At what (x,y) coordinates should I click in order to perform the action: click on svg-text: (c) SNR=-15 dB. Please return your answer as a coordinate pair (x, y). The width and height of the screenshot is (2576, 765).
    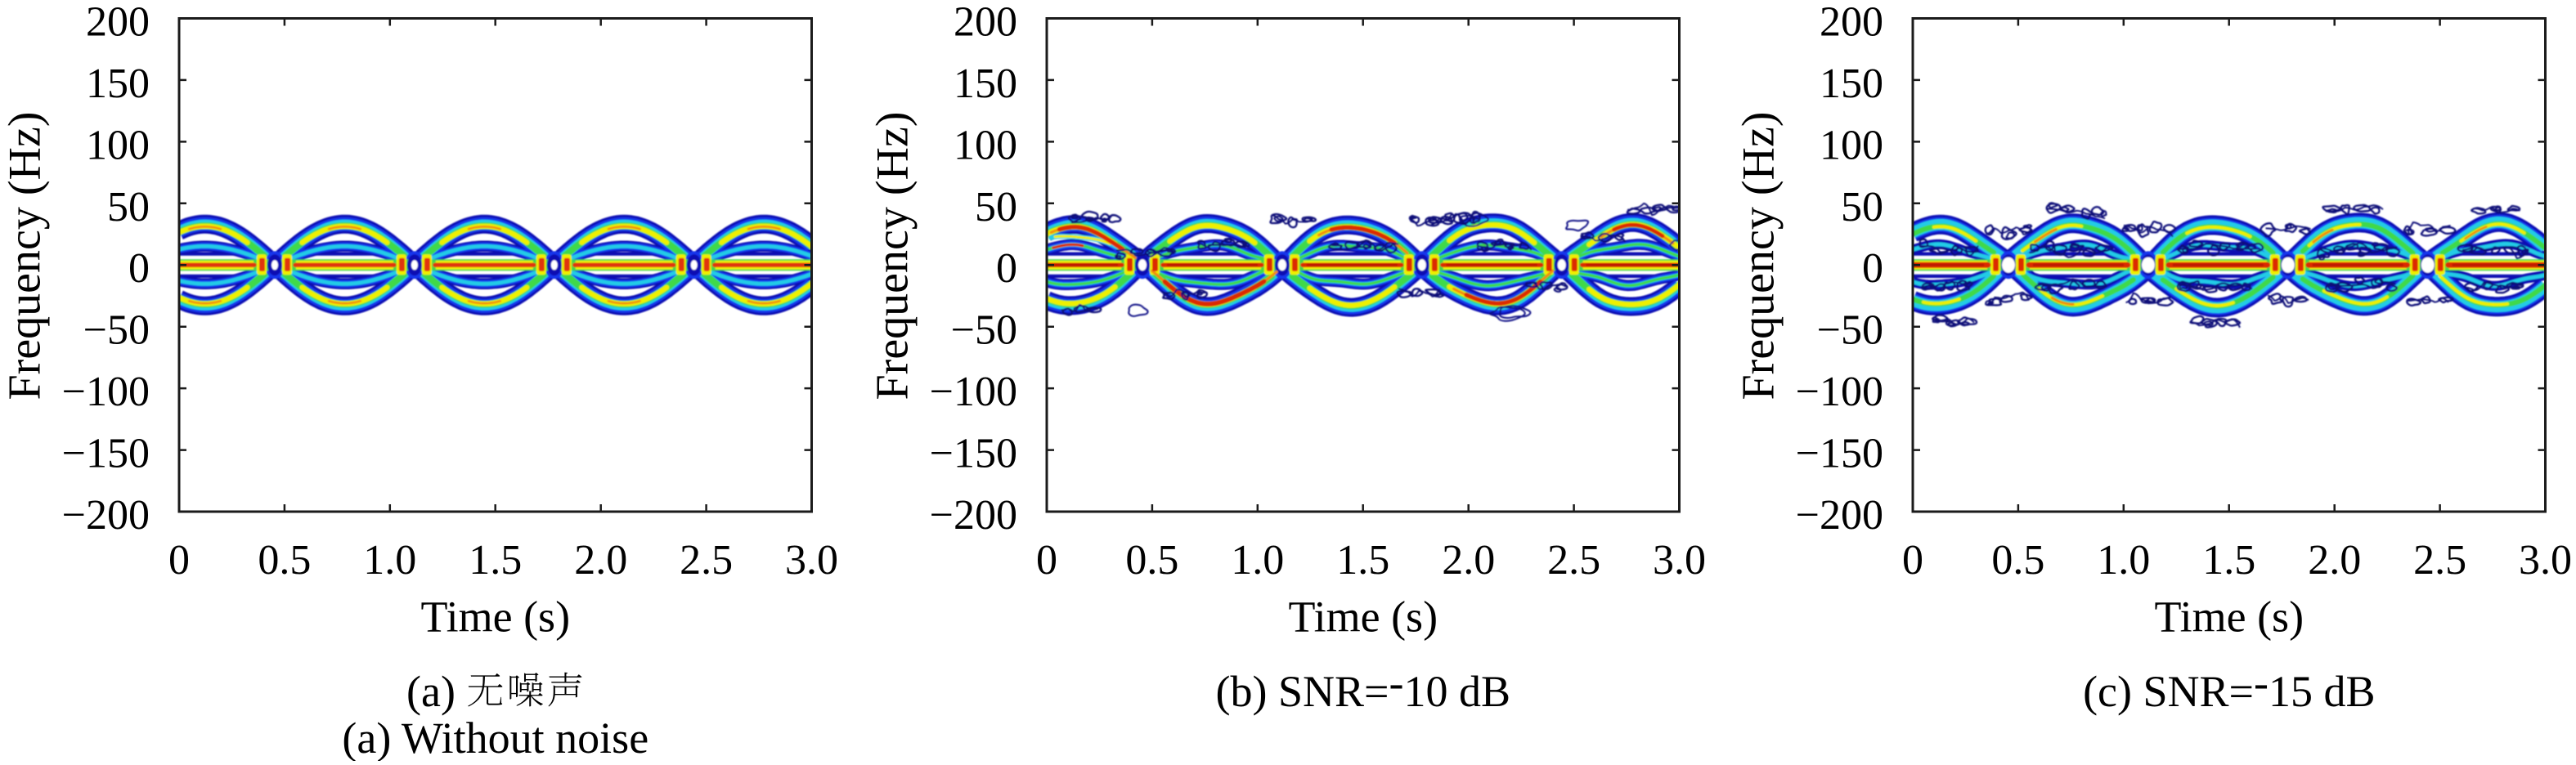
    Looking at the image, I should click on (2229, 687).